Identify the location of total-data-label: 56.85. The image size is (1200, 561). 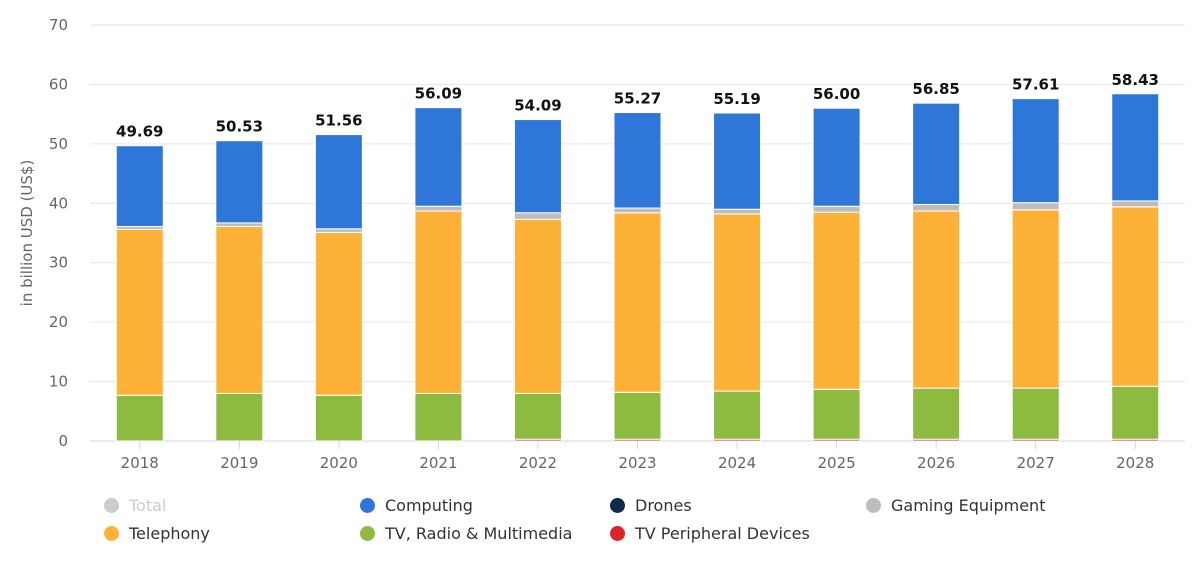
(935, 89).